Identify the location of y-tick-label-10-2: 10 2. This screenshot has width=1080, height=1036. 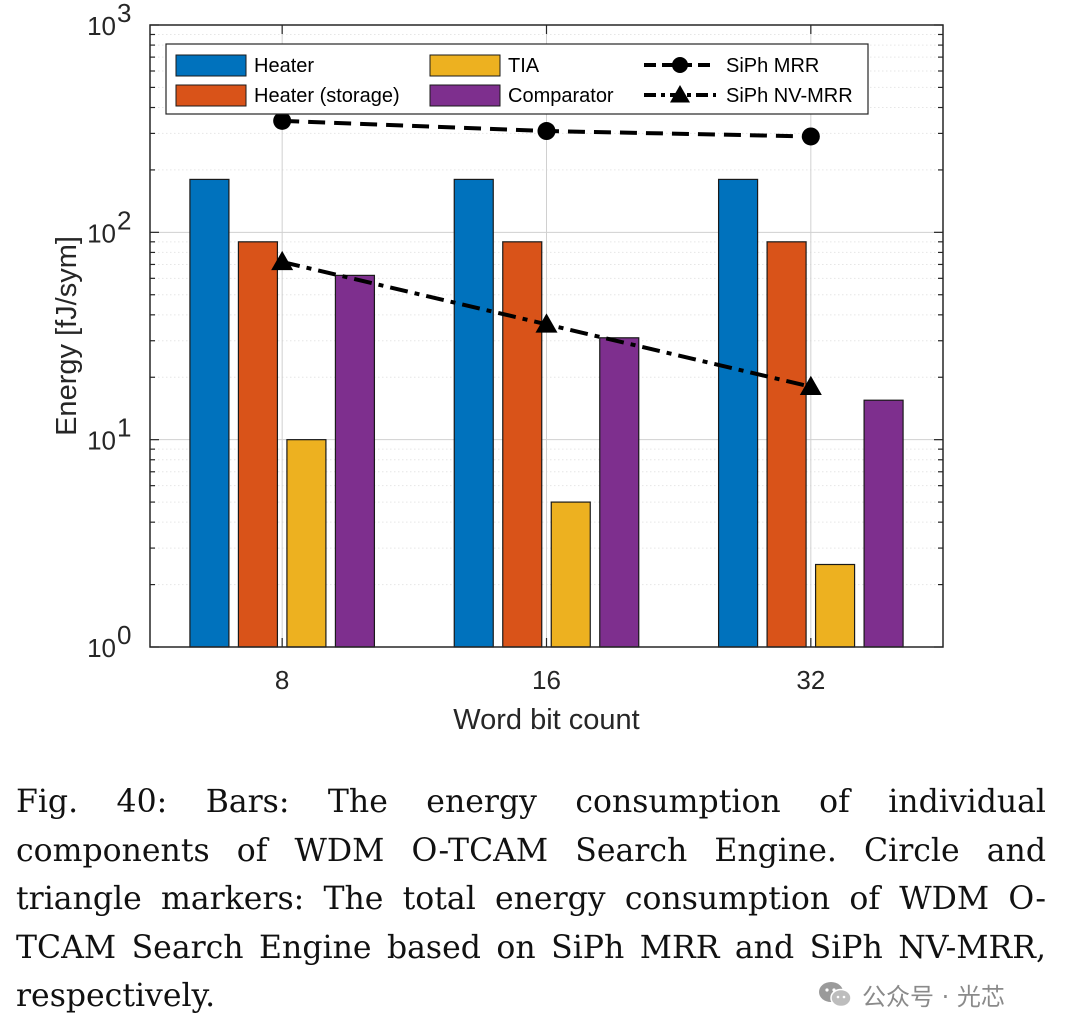
(109, 226).